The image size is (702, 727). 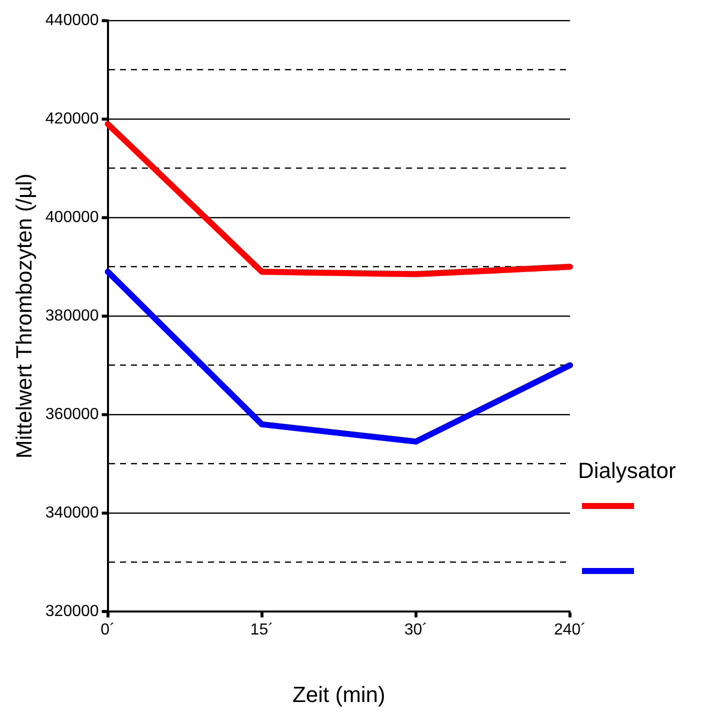 I want to click on x-tick-label: 240´, so click(x=570, y=629).